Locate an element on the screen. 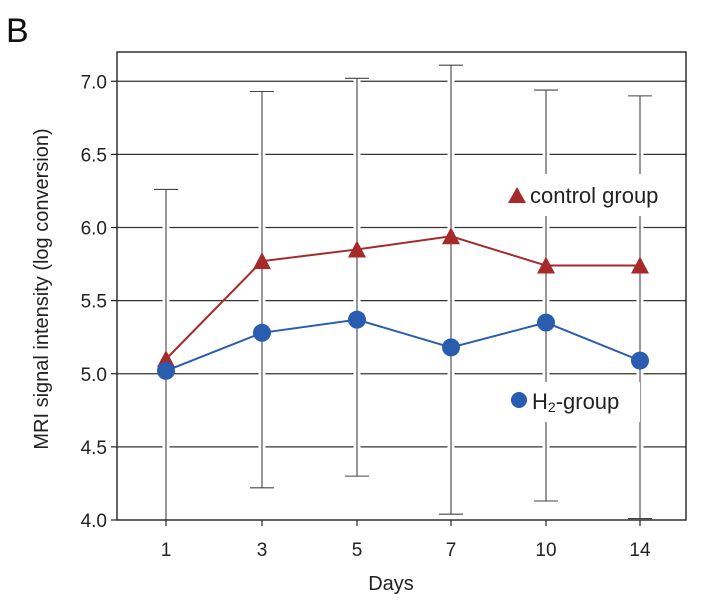  y-tick-label-1: 4.5 is located at coordinates (94, 448).